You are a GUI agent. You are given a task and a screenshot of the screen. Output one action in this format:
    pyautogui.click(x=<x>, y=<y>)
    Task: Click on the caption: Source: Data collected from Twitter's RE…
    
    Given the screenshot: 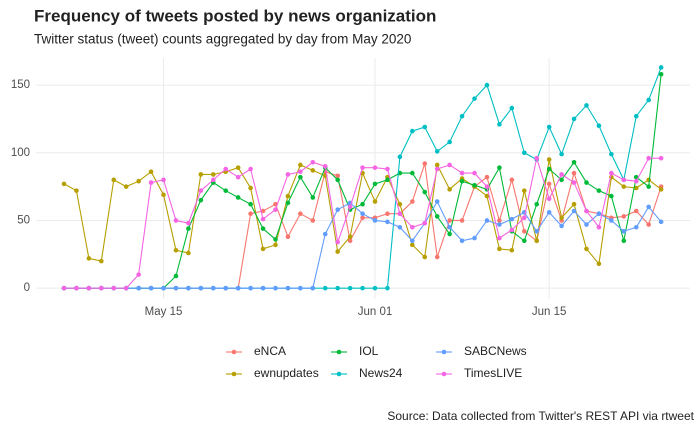 What is the action you would take?
    pyautogui.click(x=540, y=416)
    